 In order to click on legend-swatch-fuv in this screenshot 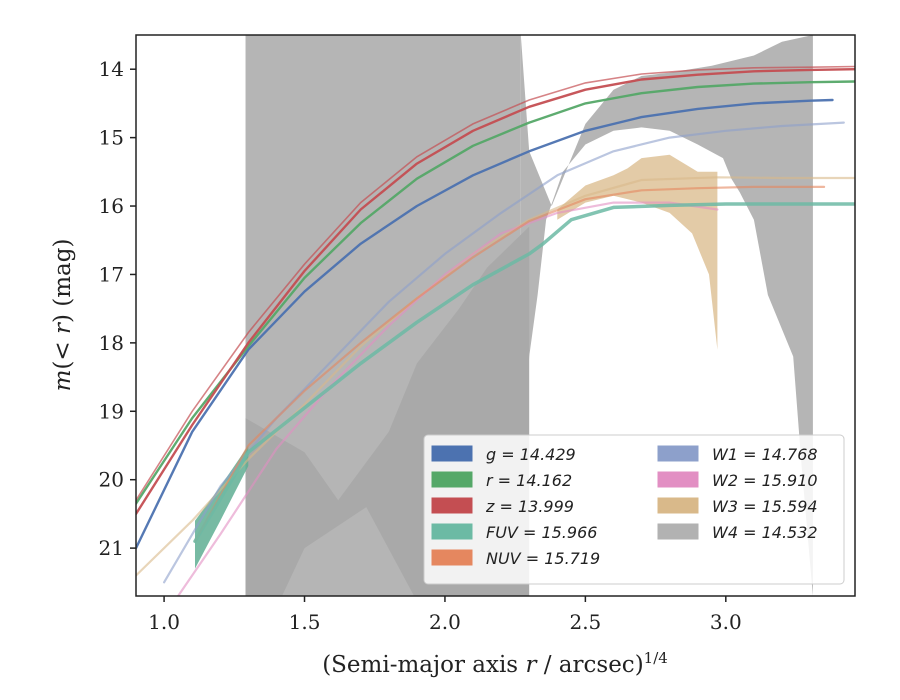, I will do `click(452, 531)`.